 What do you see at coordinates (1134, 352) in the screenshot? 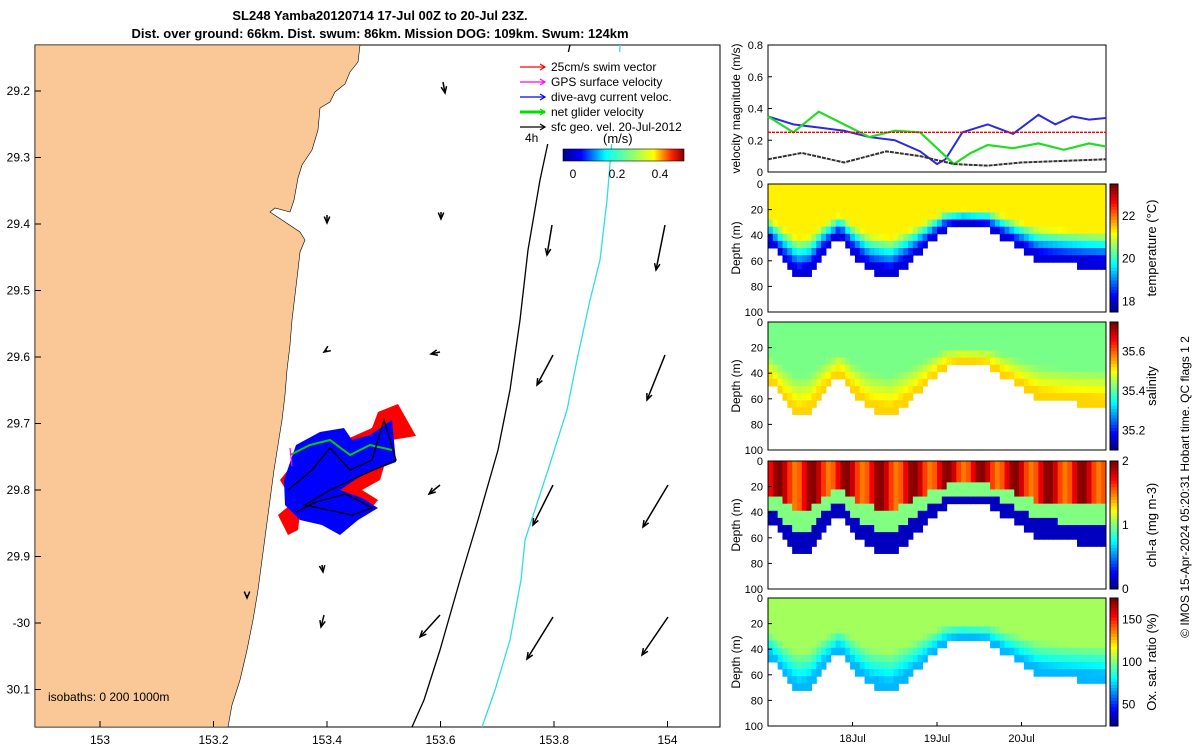
I see `colorbar-tick-label: 35.6` at bounding box center [1134, 352].